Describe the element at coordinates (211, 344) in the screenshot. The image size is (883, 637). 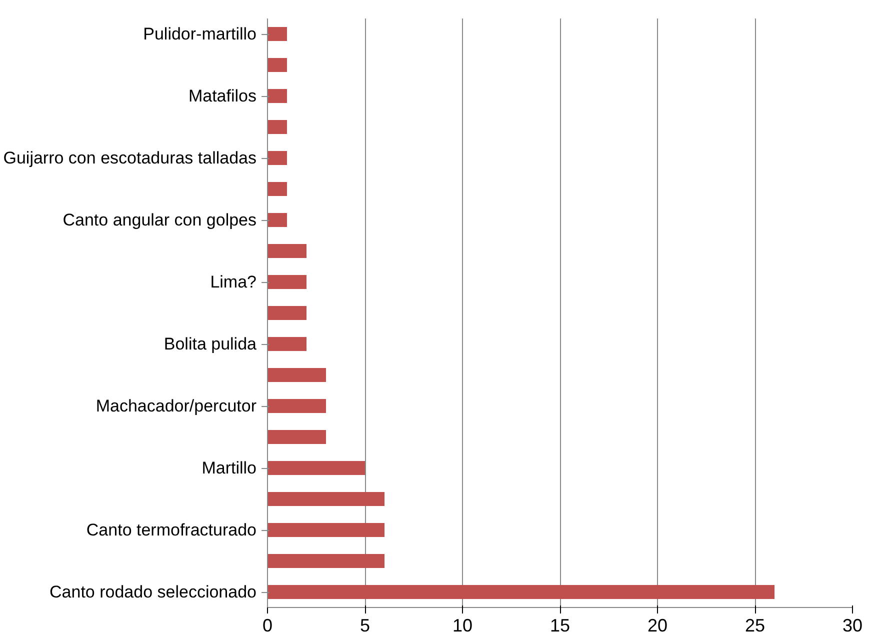
I see `y-tick-label: Bolita pulida` at that location.